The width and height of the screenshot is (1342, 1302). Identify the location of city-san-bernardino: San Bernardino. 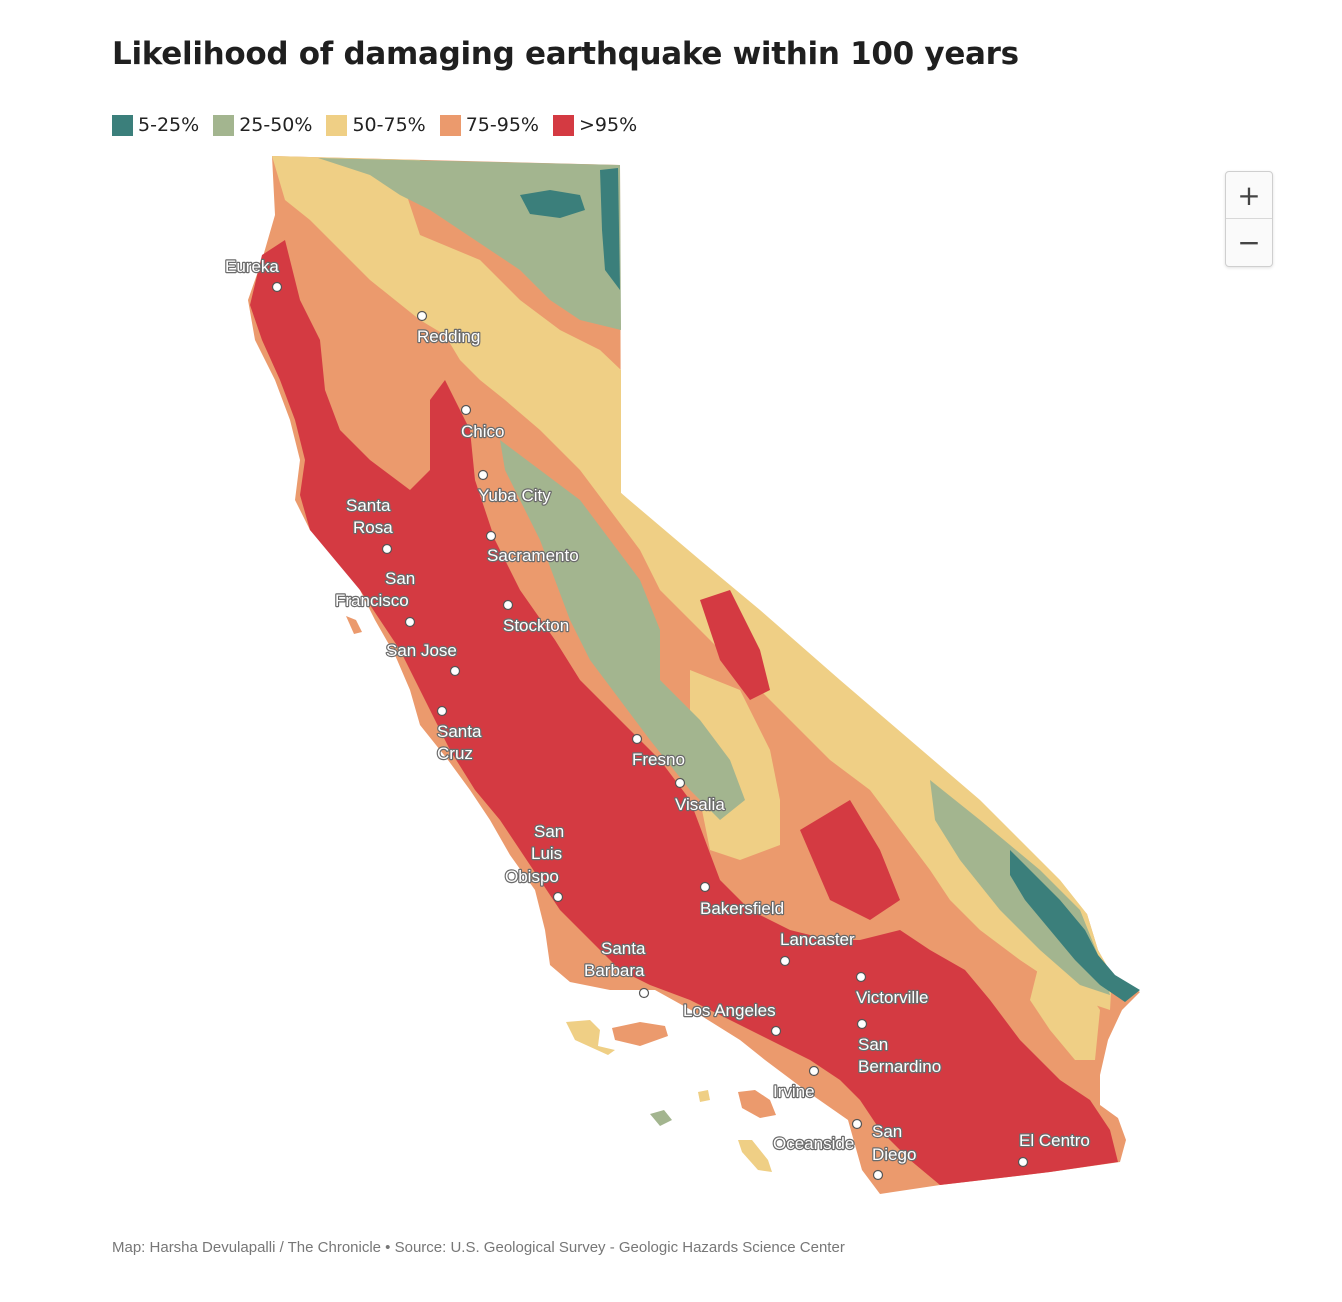
(899, 1047).